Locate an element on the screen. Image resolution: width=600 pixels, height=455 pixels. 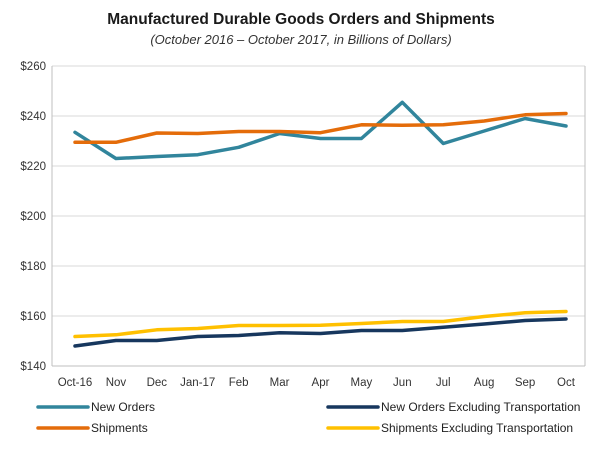
x-tick-label: Mar is located at coordinates (280, 383).